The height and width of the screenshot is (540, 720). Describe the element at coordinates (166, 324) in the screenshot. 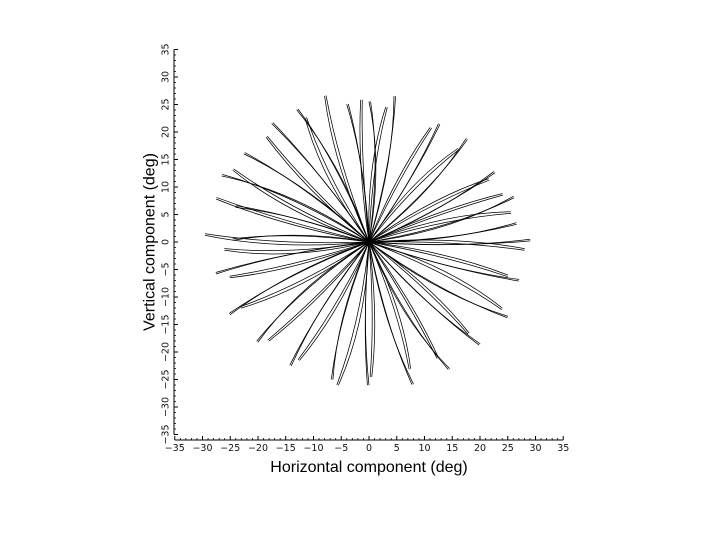

I see `y-tick-label: −15` at that location.